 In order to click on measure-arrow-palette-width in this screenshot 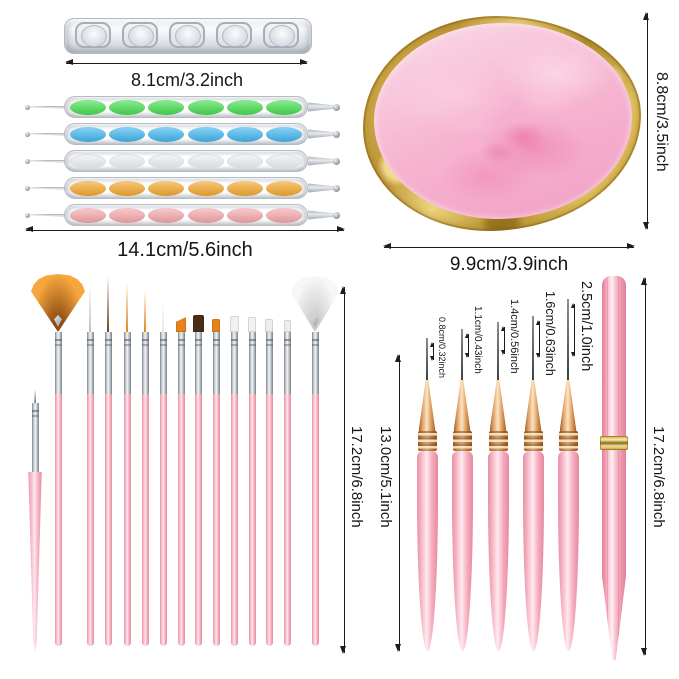, I will do `click(509, 246)`.